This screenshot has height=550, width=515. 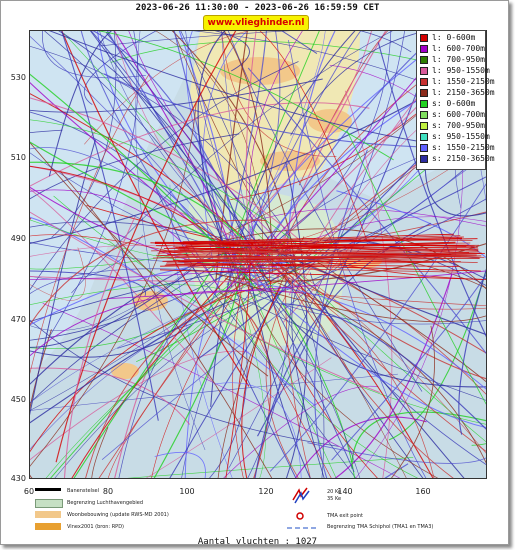 What do you see at coordinates (334, 492) in the screenshot?
I see `kv20-label: 20 Ke` at bounding box center [334, 492].